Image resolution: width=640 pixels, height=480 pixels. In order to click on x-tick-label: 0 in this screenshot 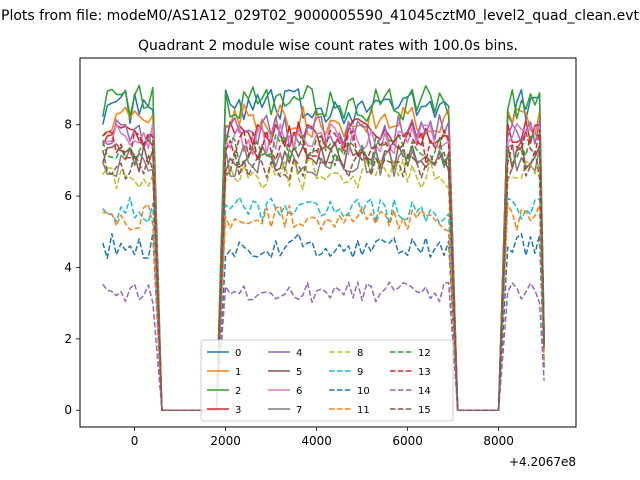, I will do `click(135, 441)`.